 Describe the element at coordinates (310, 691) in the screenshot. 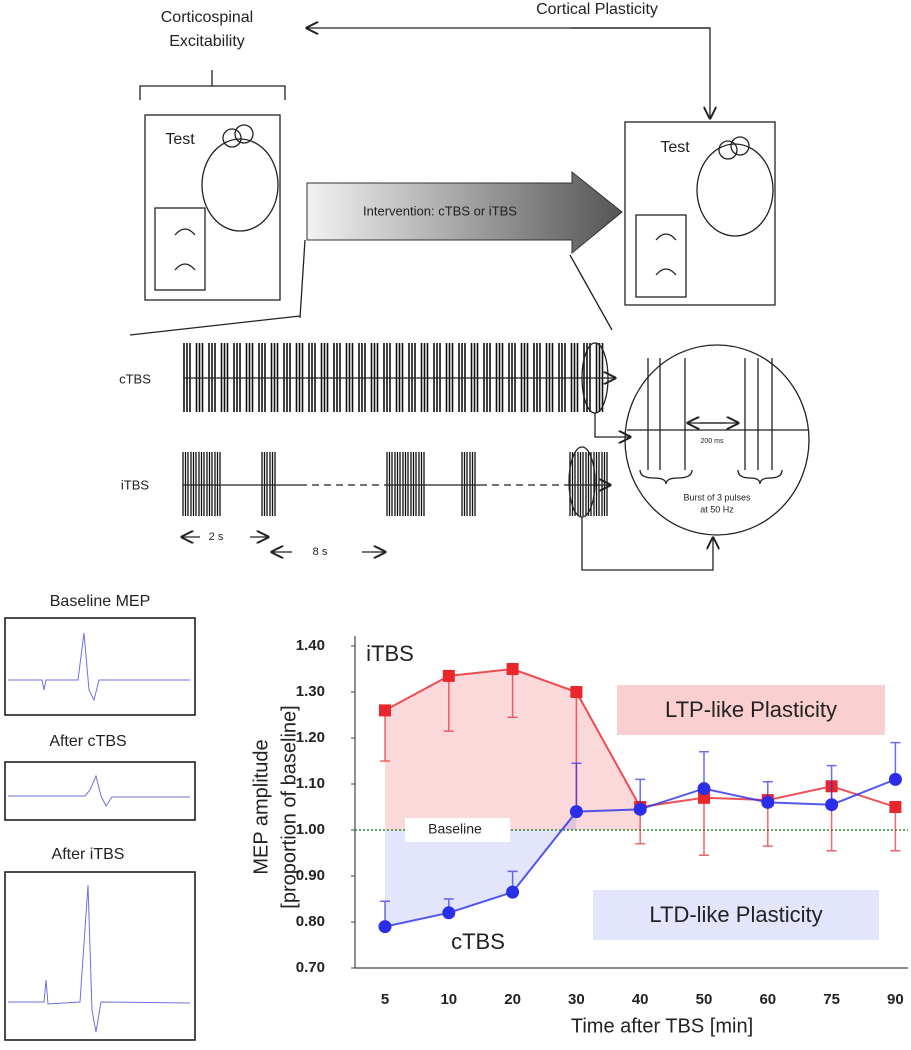

I see `y-tick-label: 1.30` at that location.